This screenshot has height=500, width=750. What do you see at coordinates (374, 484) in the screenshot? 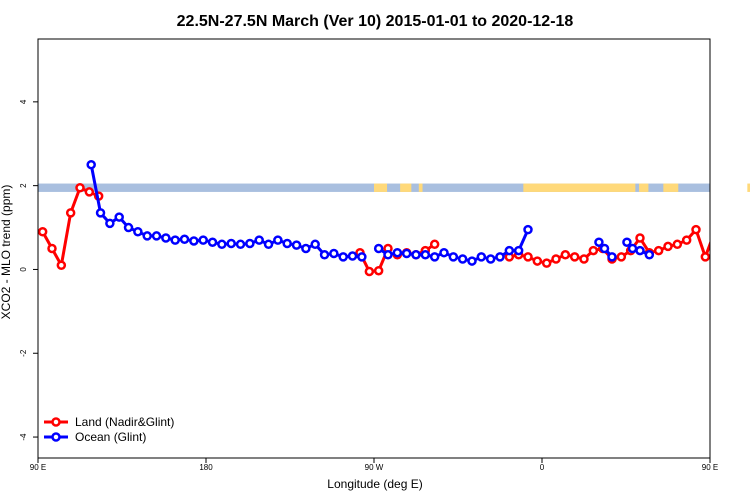
I see `x-axis-label: Longitude (deg E)` at bounding box center [374, 484].